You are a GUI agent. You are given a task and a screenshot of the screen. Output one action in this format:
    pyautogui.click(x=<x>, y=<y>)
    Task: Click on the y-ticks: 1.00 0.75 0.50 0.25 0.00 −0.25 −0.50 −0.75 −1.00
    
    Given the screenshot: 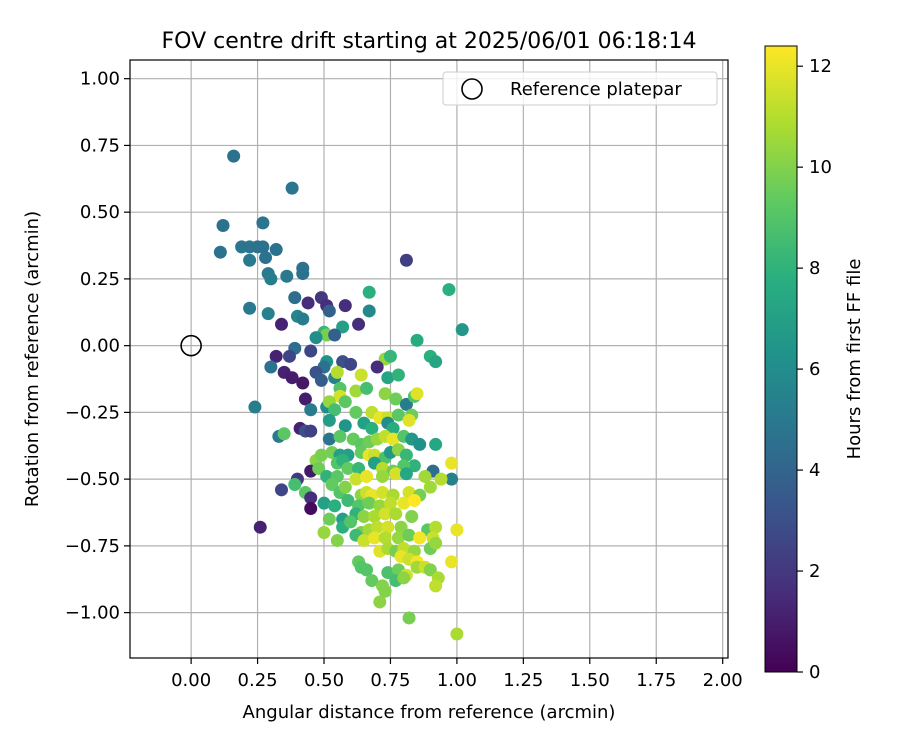 What is the action you would take?
    pyautogui.click(x=97, y=346)
    